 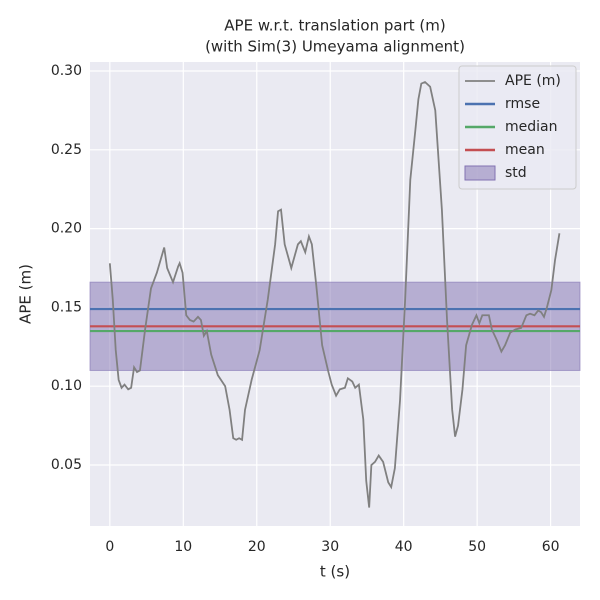 I want to click on y-tick-label: 0.30, so click(x=66, y=71).